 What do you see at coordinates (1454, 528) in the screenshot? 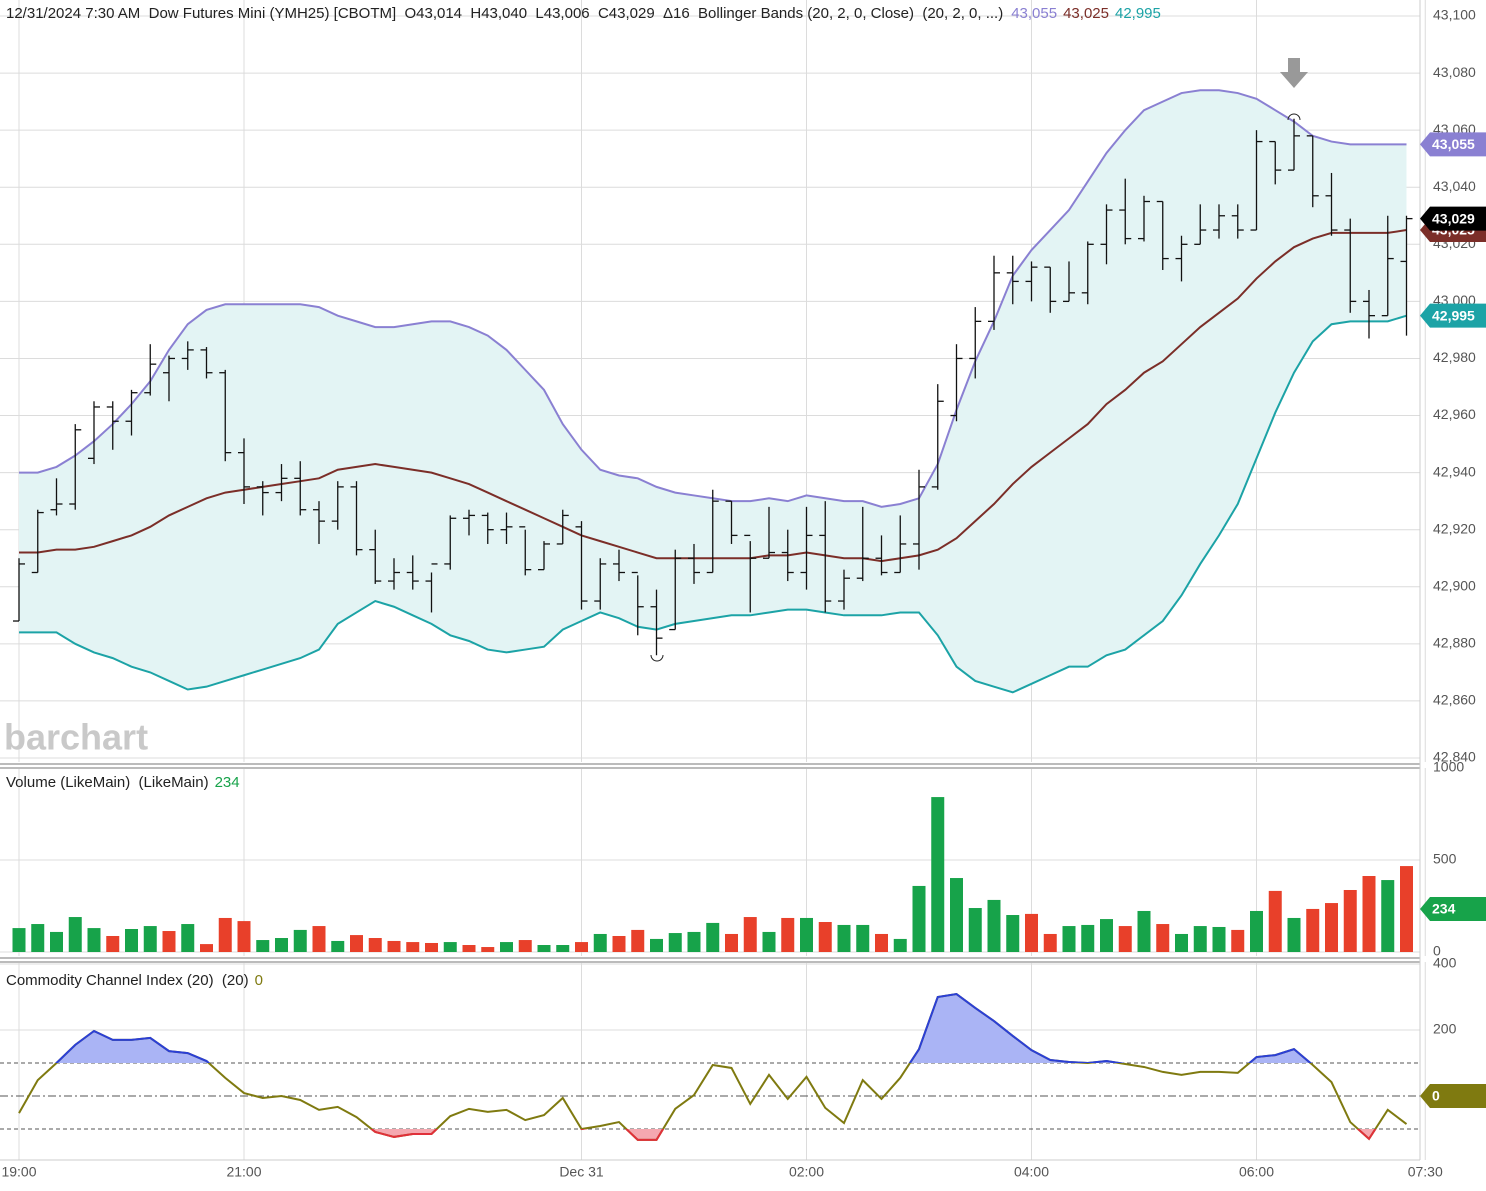
I see `y-tick-label: 42,920` at bounding box center [1454, 528].